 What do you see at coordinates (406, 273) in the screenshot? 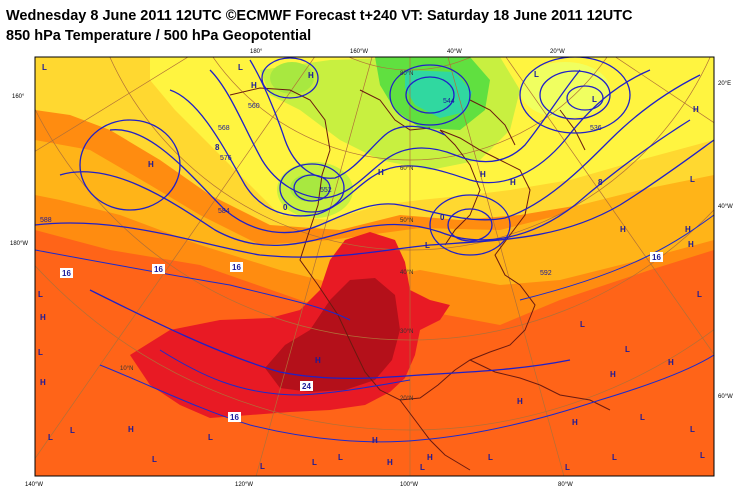
I see `lat-label-interior: 40°N` at bounding box center [406, 273].